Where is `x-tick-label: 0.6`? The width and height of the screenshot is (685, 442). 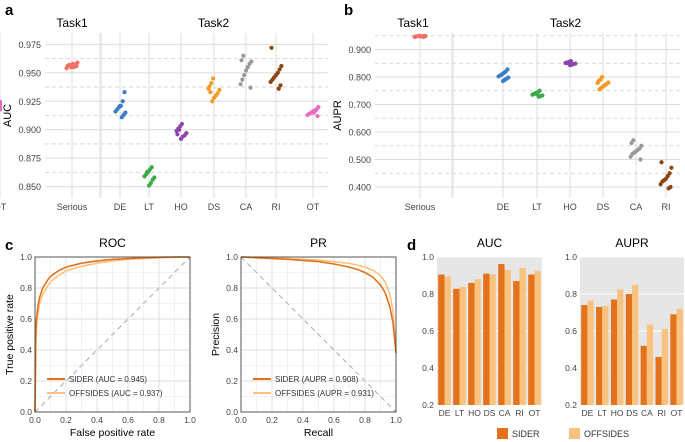
x-tick-label: 0.6 is located at coordinates (334, 420).